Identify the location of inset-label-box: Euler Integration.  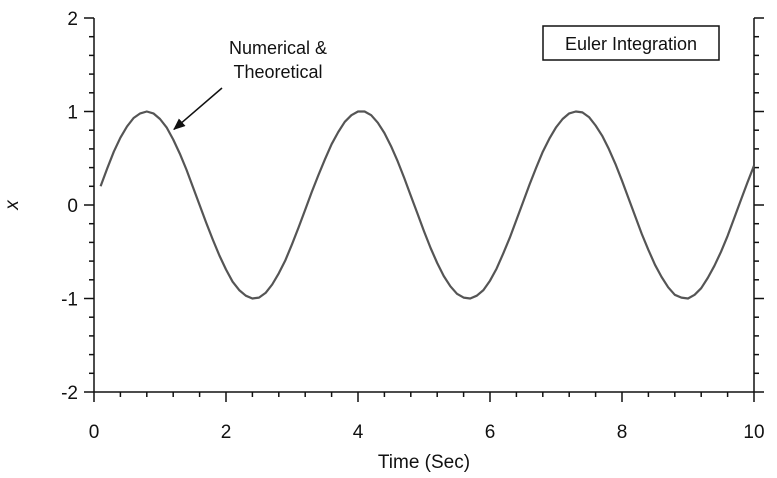
(631, 43).